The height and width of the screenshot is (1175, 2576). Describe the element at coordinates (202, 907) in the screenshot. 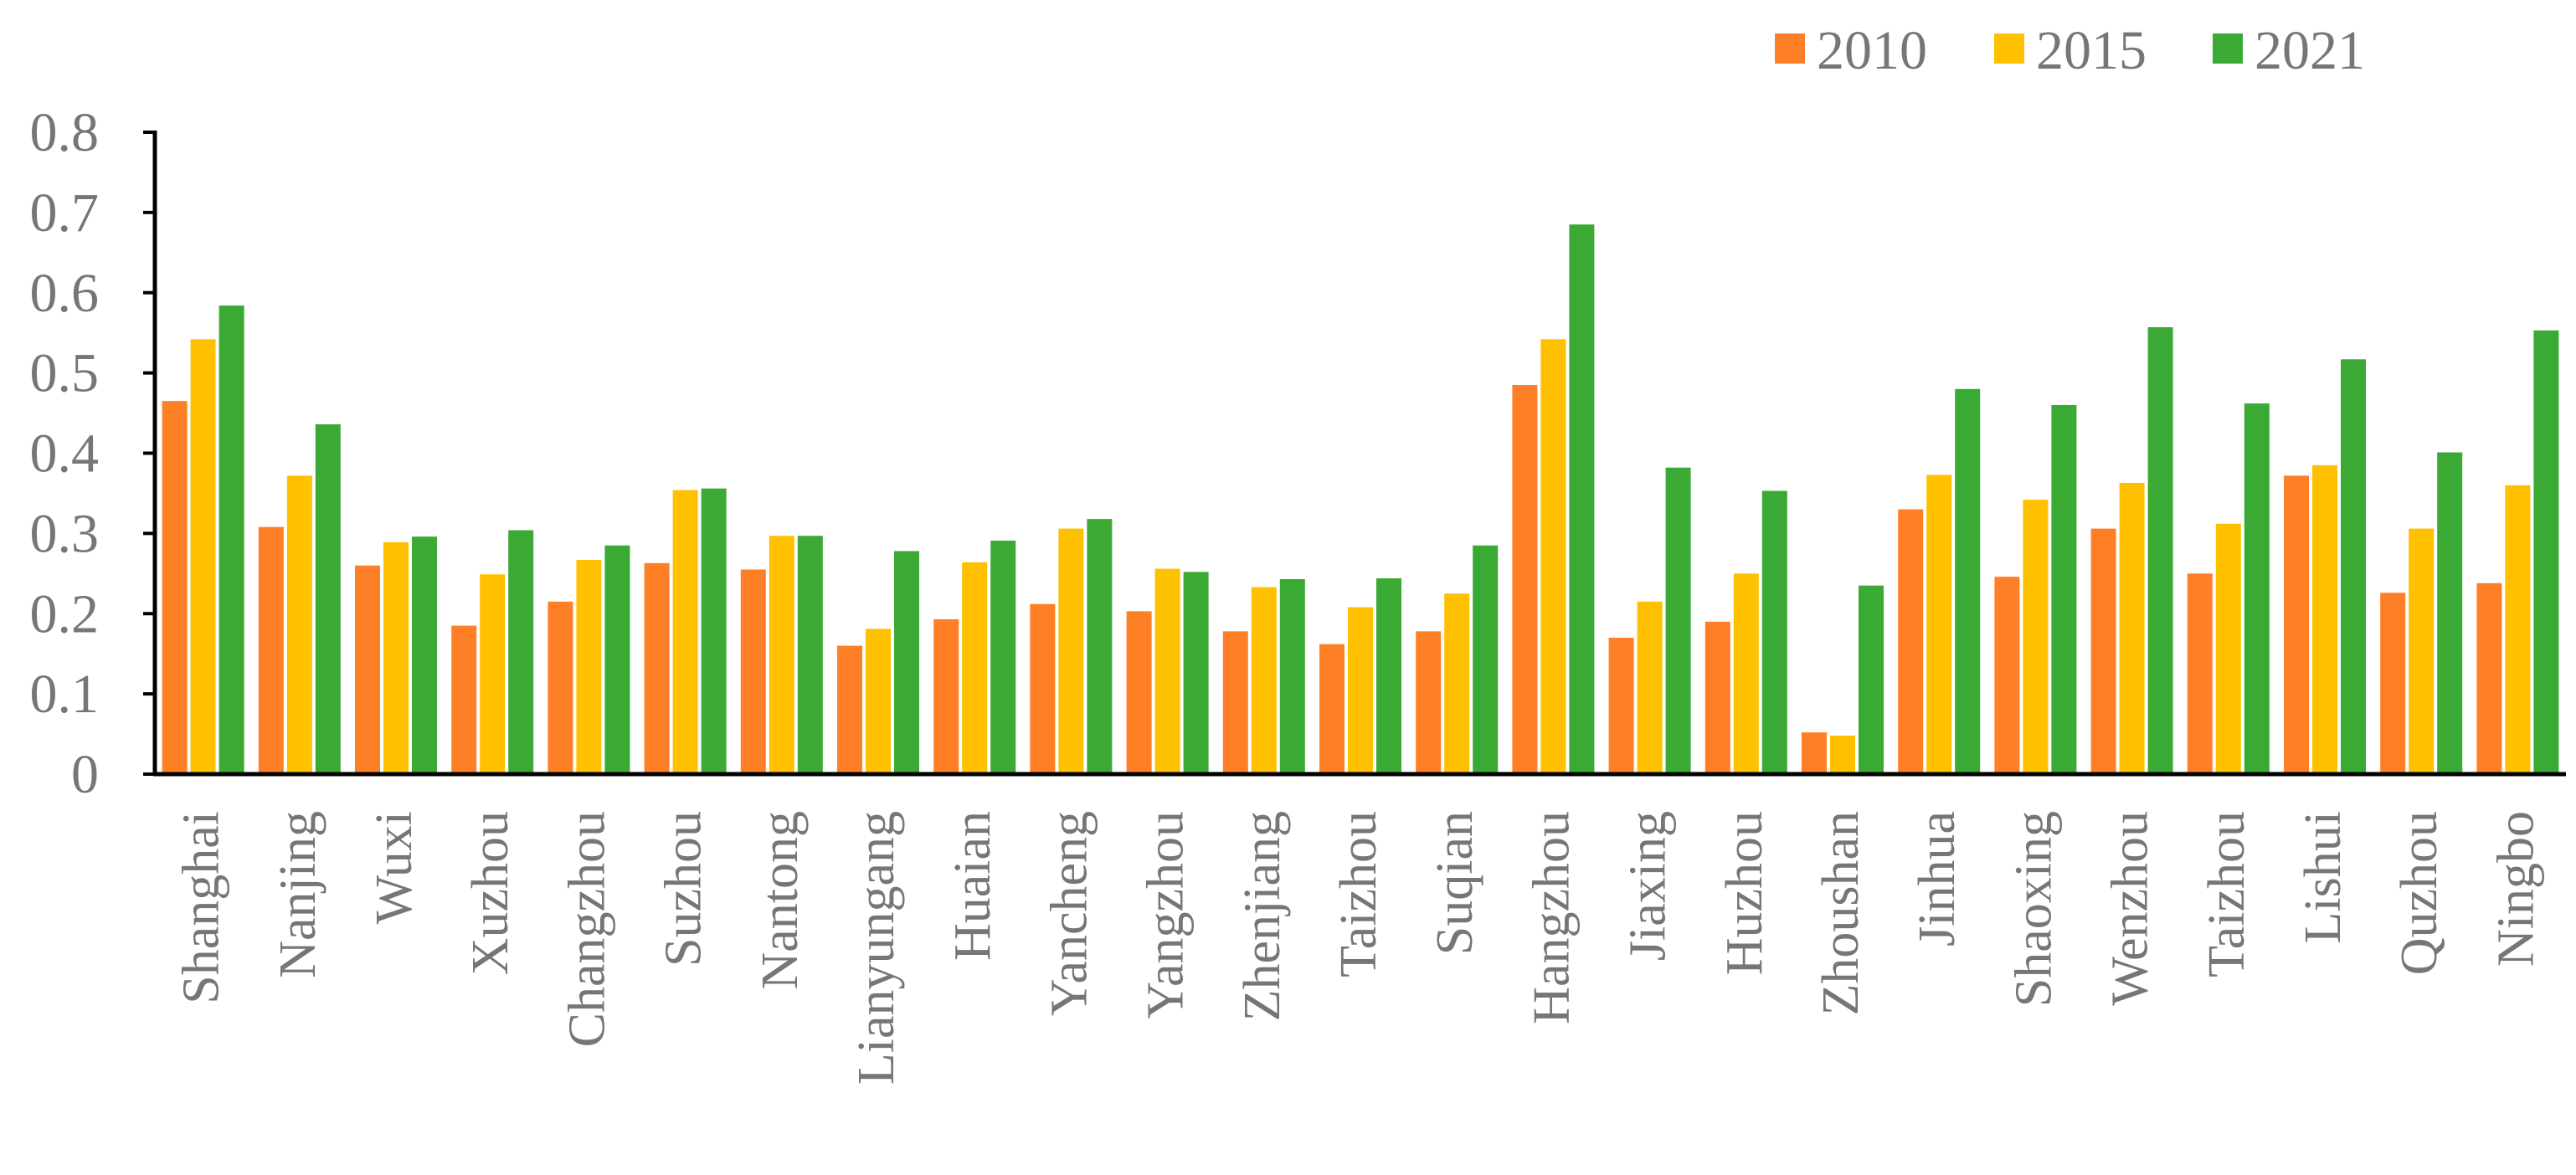

I see `x-tick-label: Shanghai` at that location.